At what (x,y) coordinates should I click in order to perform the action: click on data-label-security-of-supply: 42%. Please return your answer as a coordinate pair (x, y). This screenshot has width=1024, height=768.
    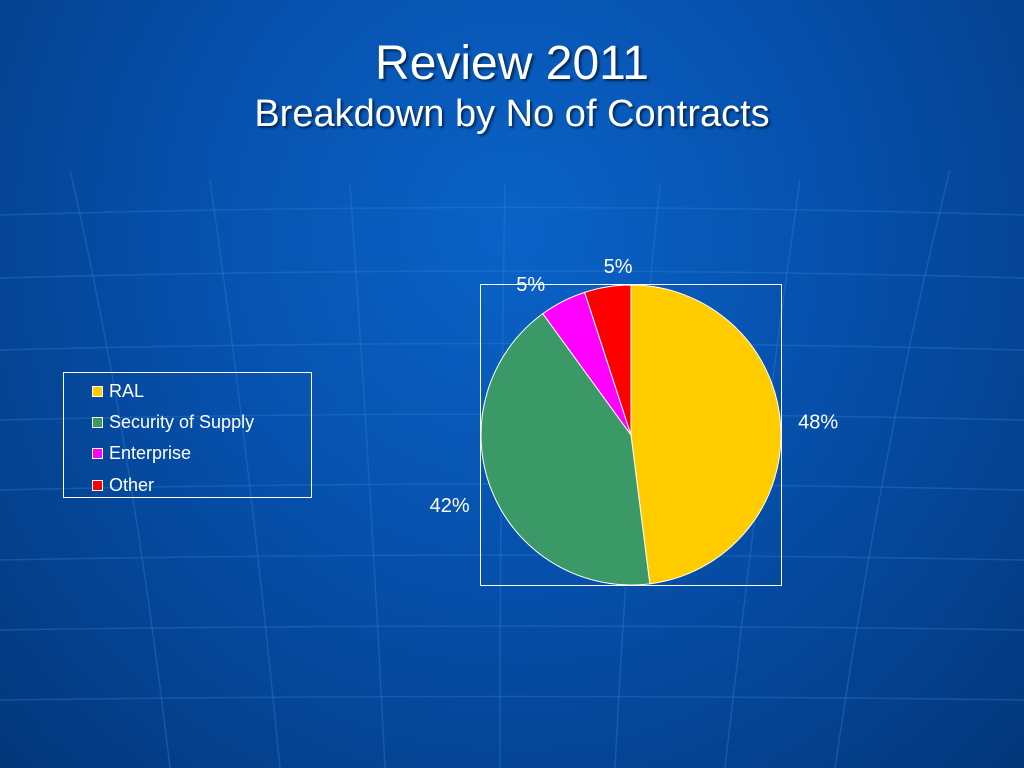
    Looking at the image, I should click on (450, 506).